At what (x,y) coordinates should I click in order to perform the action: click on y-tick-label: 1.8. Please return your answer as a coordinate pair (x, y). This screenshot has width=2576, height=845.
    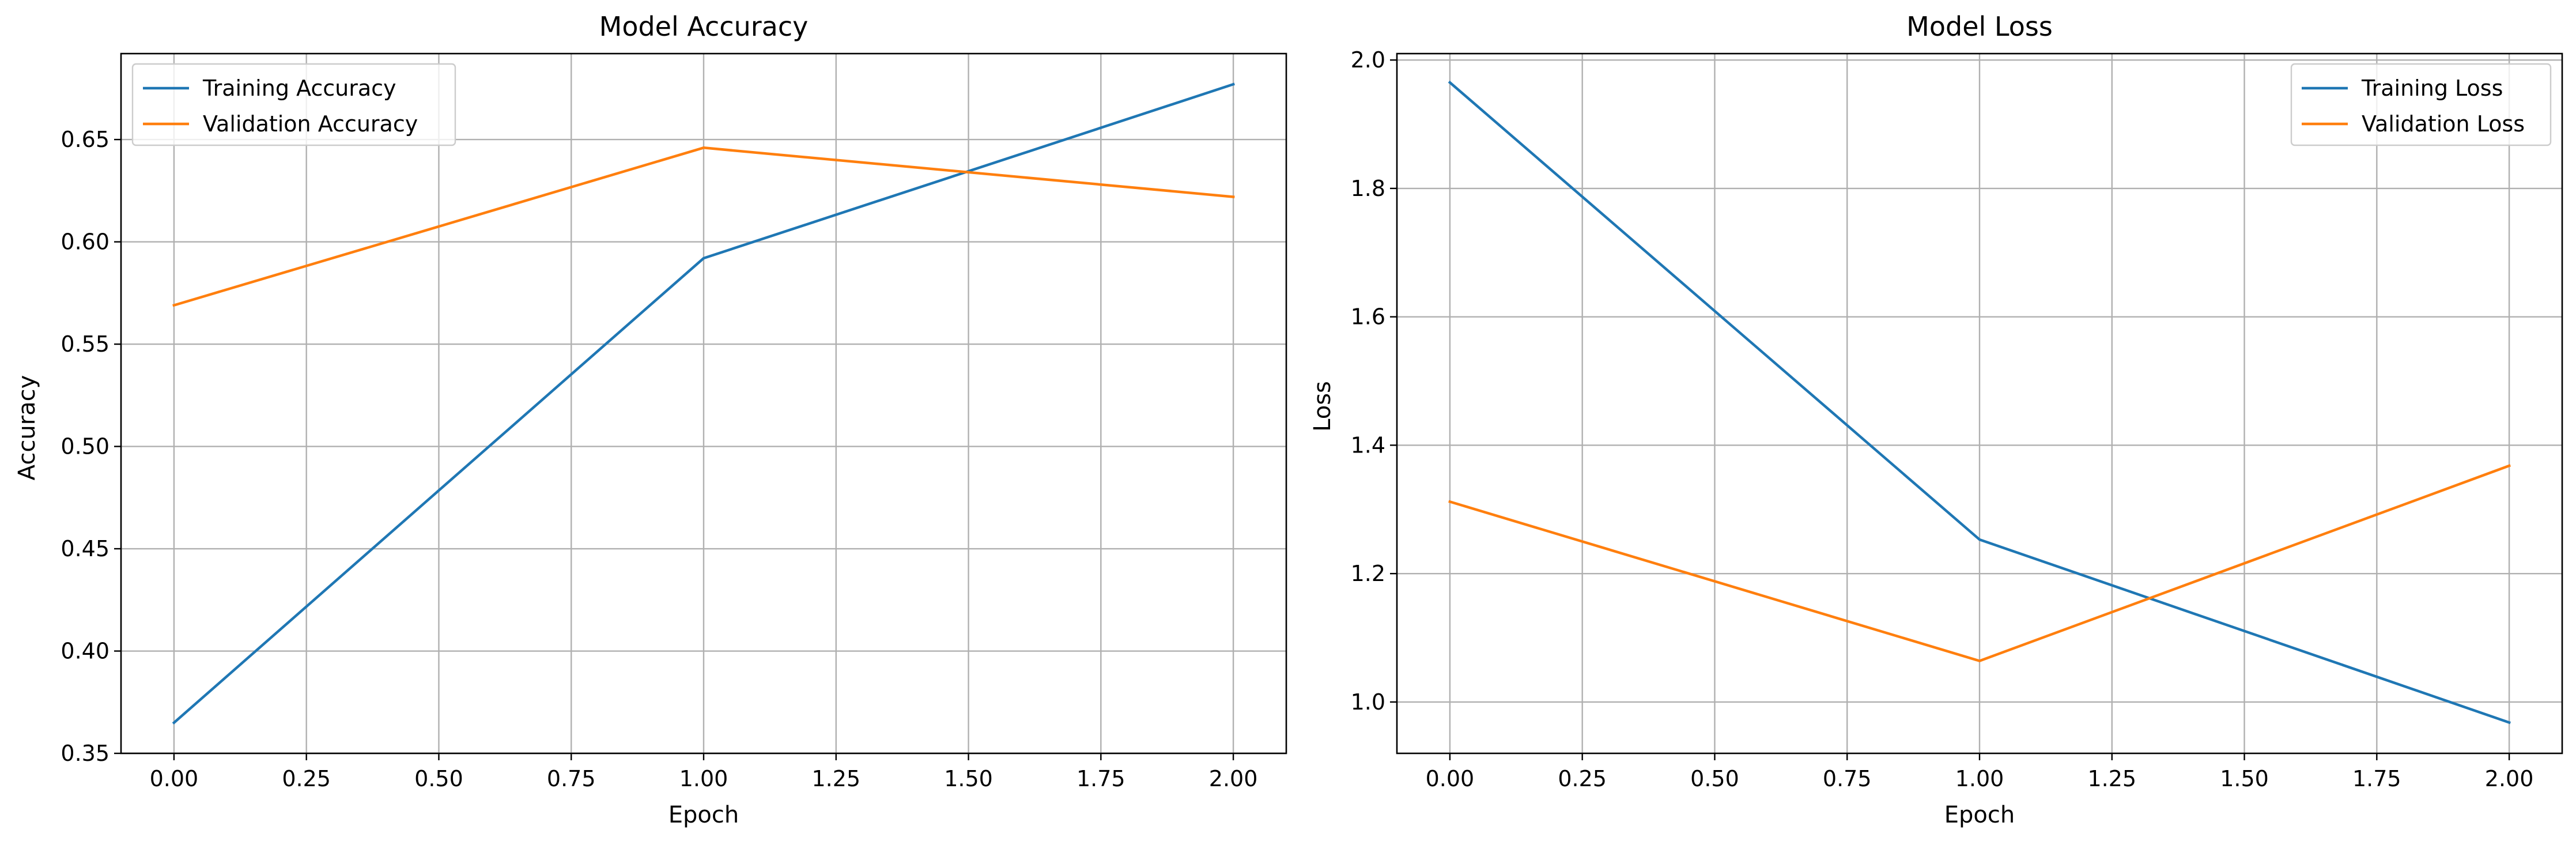
    Looking at the image, I should click on (1368, 189).